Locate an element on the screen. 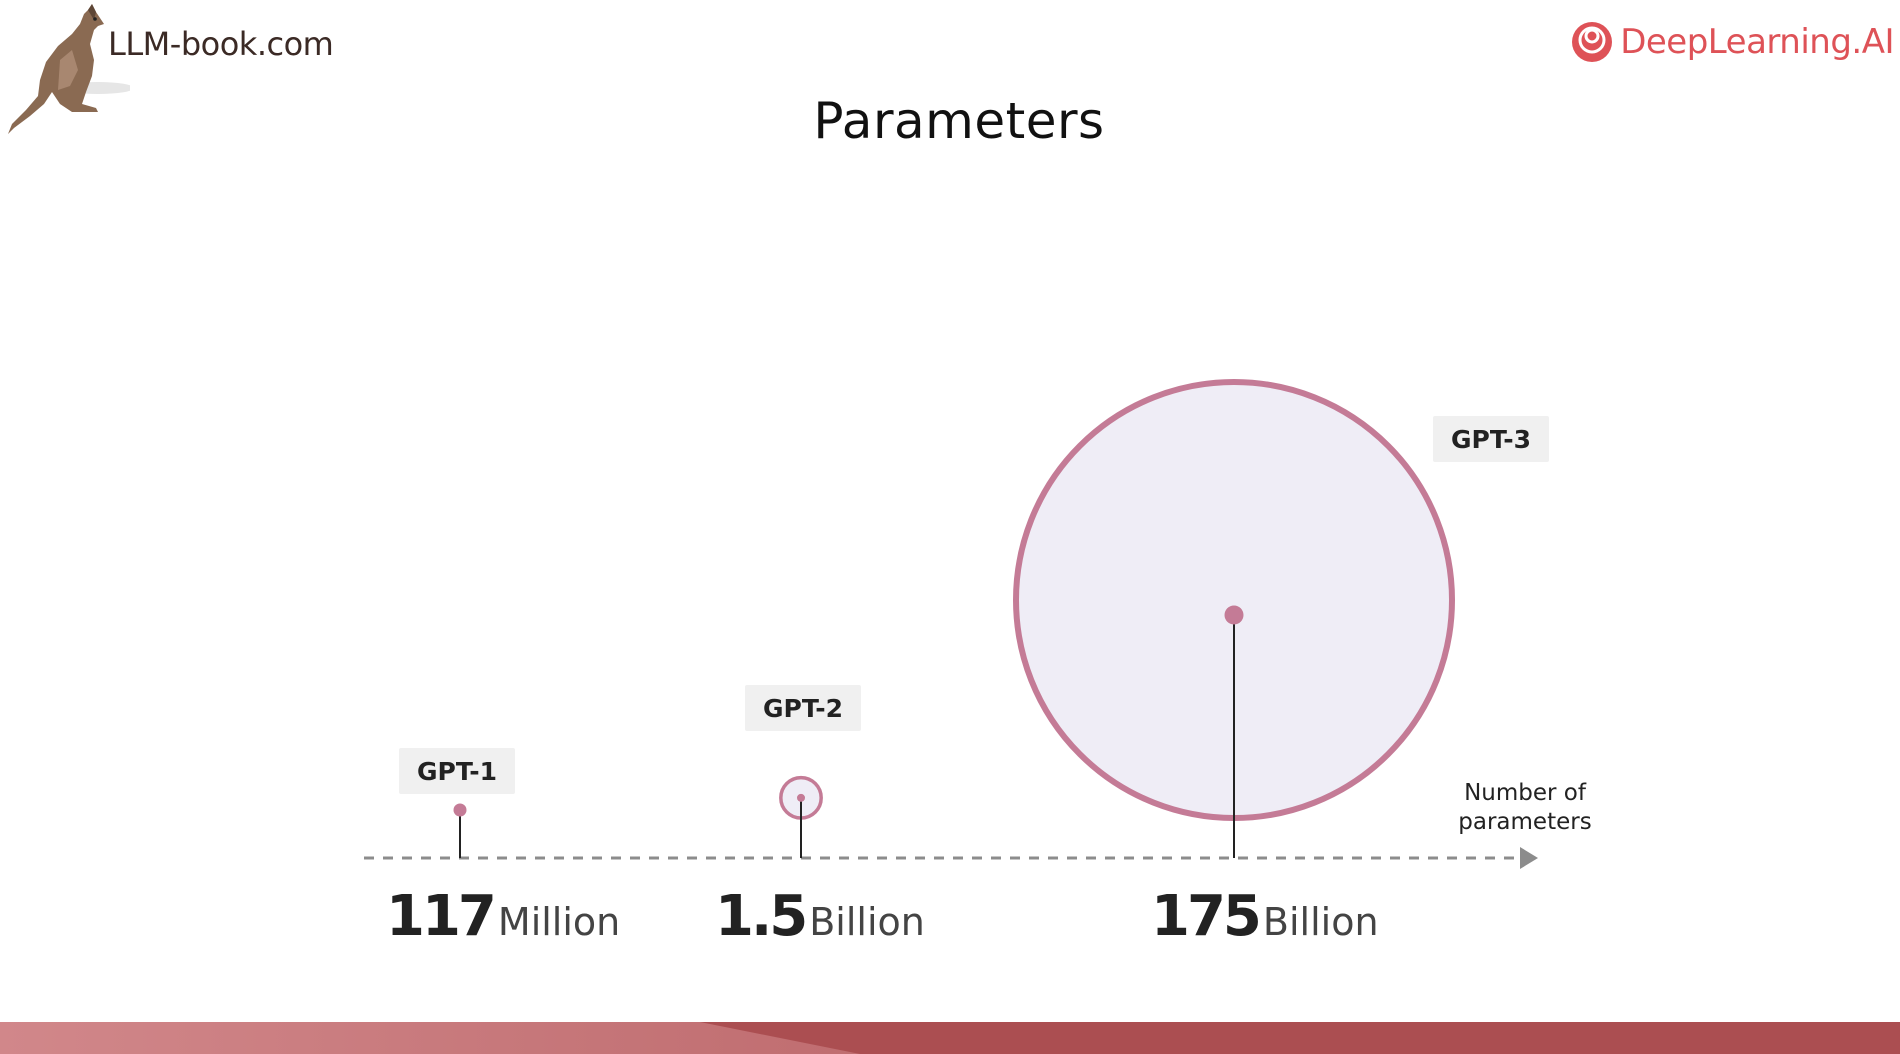 This screenshot has height=1054, width=1900. gpt-3-value-label: 175 Billion is located at coordinates (1265, 916).